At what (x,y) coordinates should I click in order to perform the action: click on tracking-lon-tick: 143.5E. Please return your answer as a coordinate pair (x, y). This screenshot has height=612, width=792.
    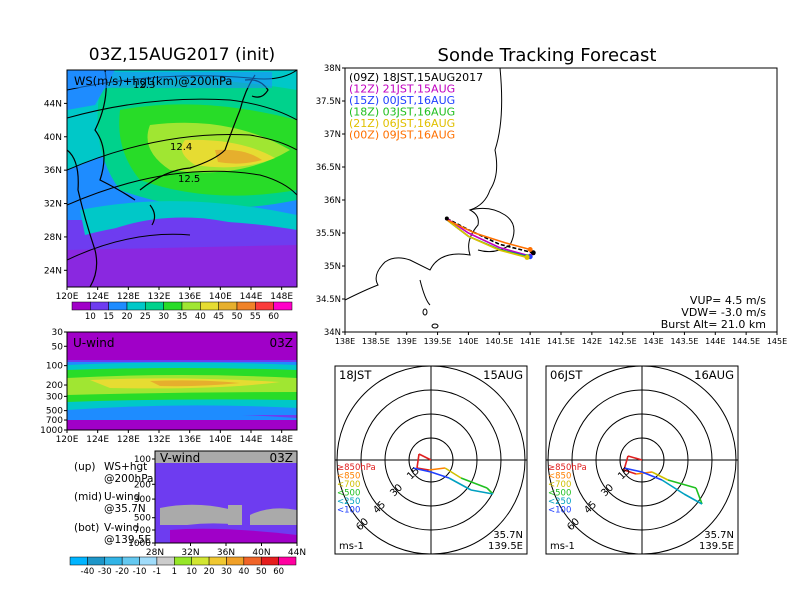
    Looking at the image, I should click on (684, 341).